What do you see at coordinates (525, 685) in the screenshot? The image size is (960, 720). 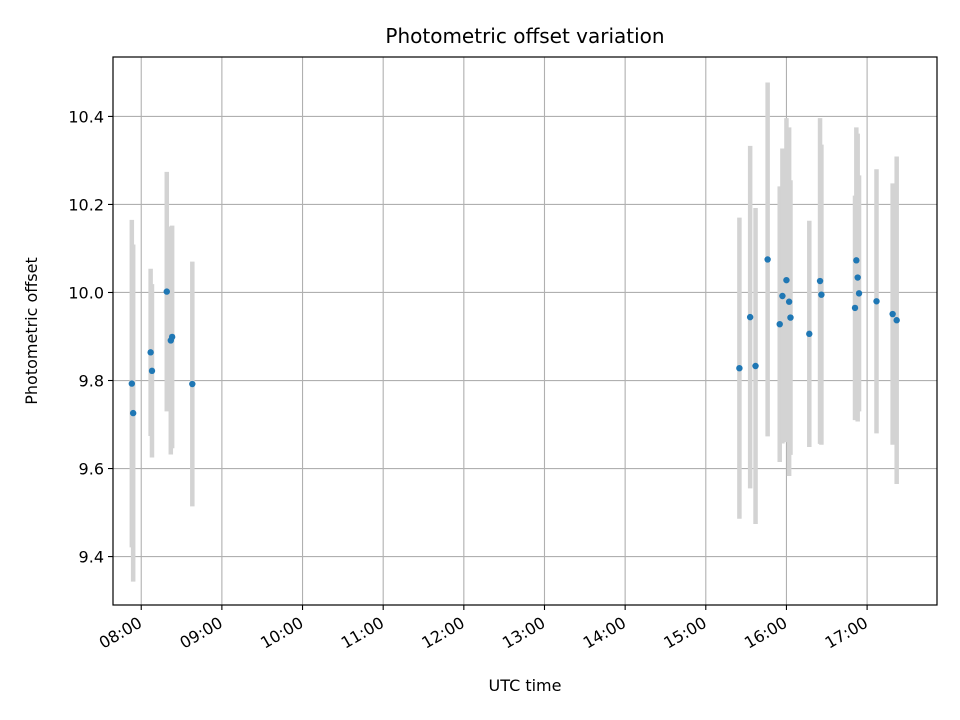 I see `x-axis-label: UTC time` at bounding box center [525, 685].